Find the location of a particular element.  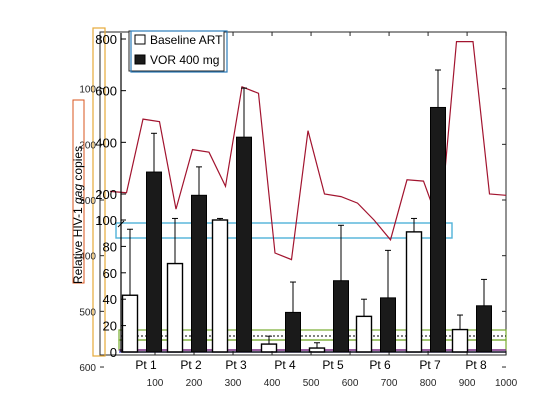

outer-x-tick-label-100: 100 is located at coordinates (155, 383).